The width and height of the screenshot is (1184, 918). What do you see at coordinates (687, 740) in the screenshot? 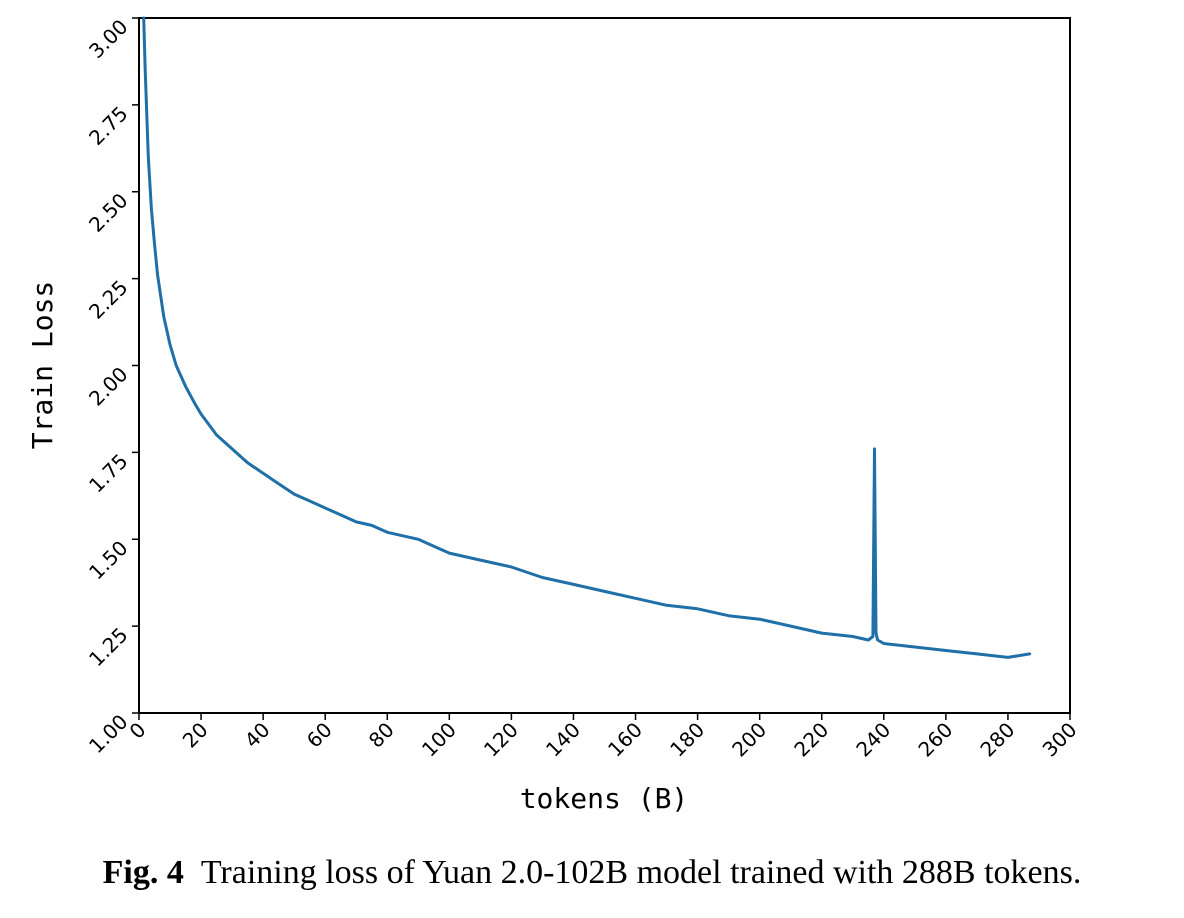
I see `x-tick-label: 180` at bounding box center [687, 740].